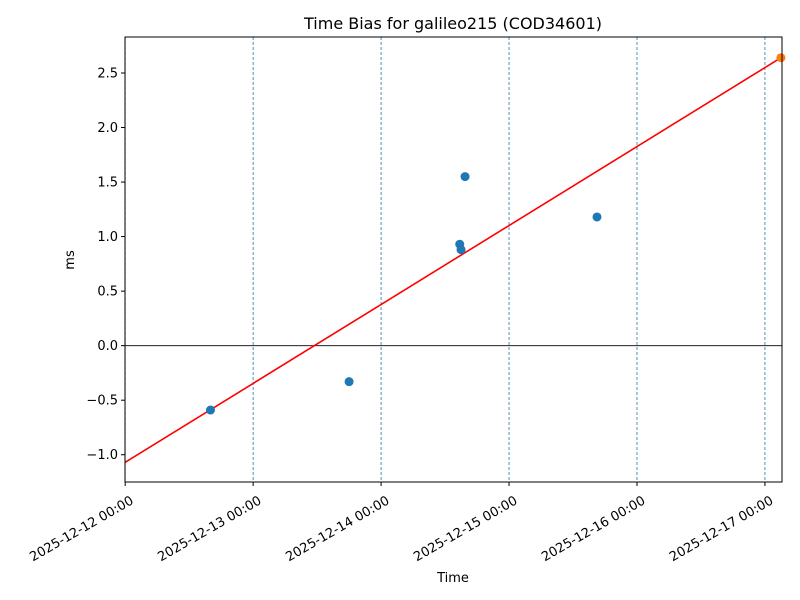  Describe the element at coordinates (107, 292) in the screenshot. I see `y-tick-label: 0.5` at that location.